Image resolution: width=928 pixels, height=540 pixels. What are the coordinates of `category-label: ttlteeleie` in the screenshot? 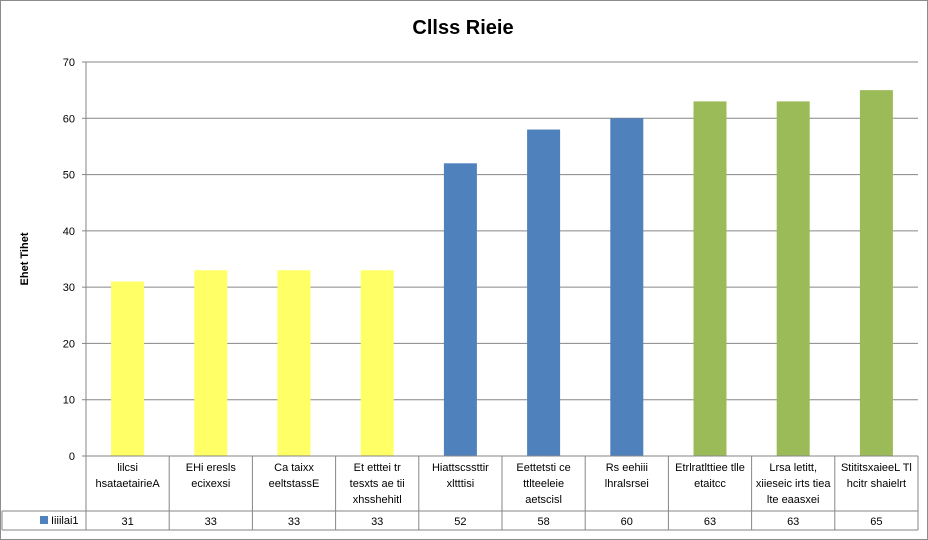 It's located at (543, 484).